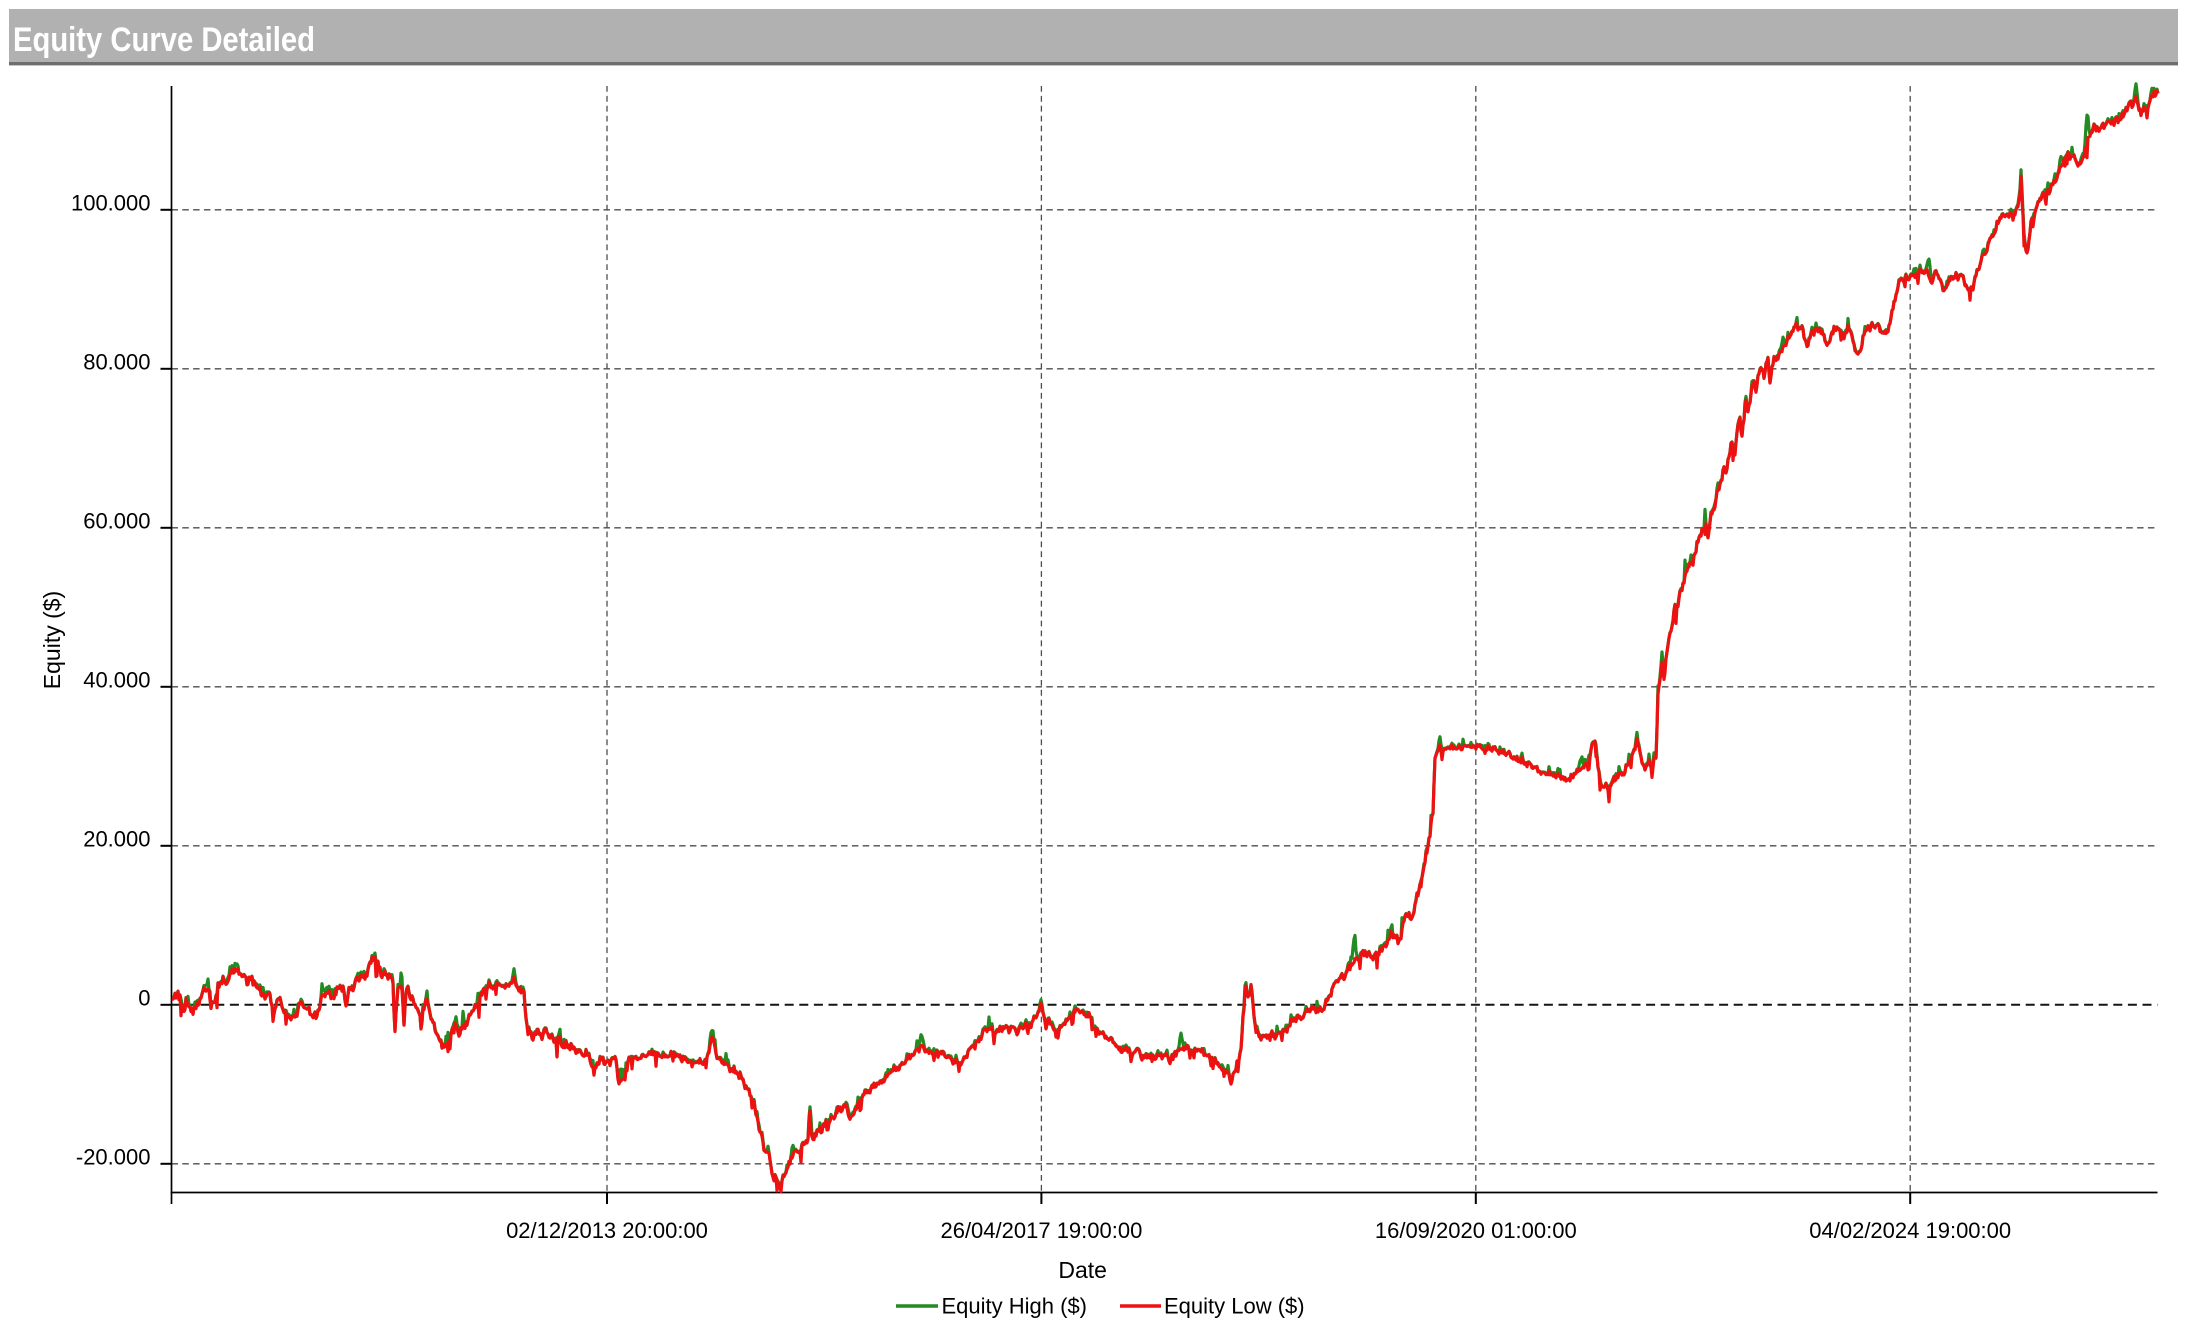 This screenshot has width=2188, height=1327. I want to click on svg-text: Equity High ($), so click(1015, 1306).